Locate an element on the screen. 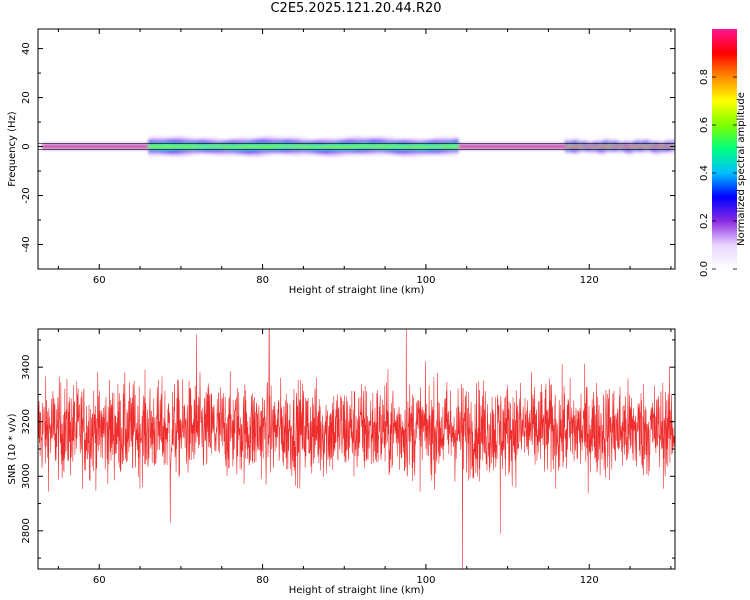 The height and width of the screenshot is (600, 750). colorbar-tick-label: 0.6 is located at coordinates (704, 125).